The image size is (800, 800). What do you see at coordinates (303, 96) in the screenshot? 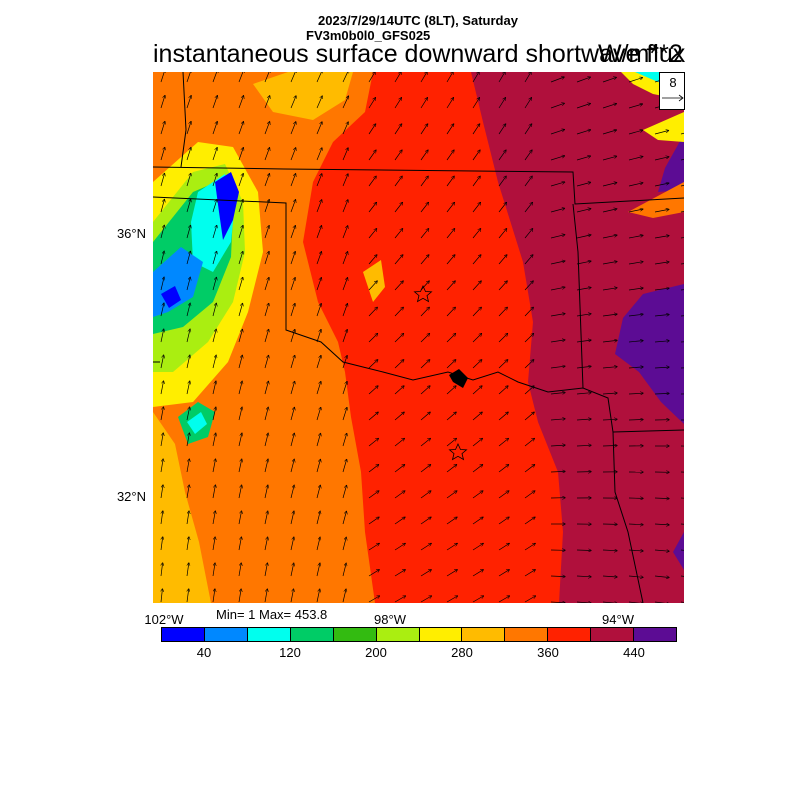
I see `field-amber-north` at bounding box center [303, 96].